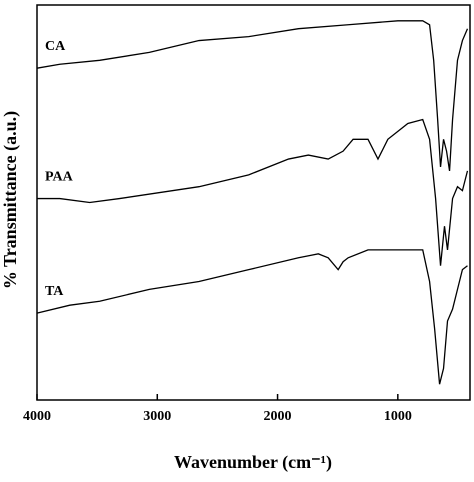  Describe the element at coordinates (55, 46) in the screenshot. I see `series-label: CA` at that location.